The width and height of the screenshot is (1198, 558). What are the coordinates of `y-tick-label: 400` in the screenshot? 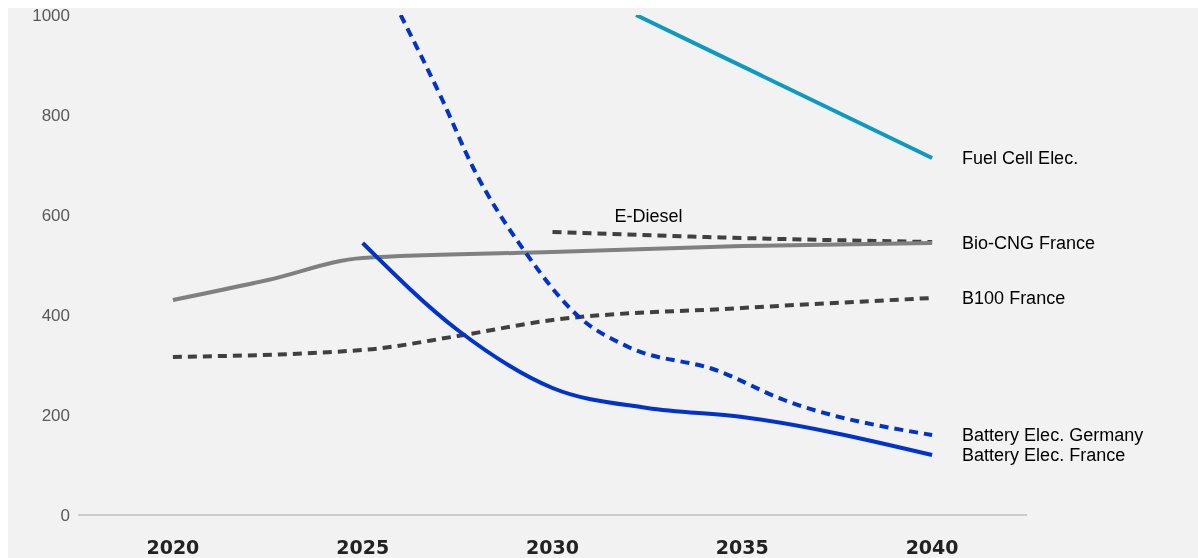 It's located at (55, 316).